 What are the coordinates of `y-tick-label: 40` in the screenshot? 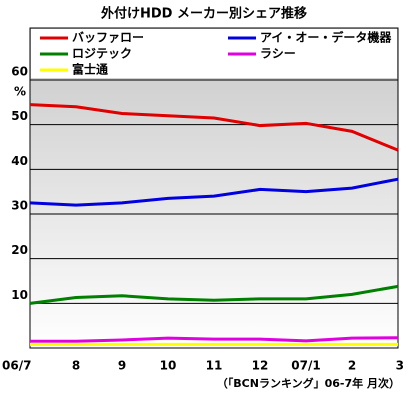 It's located at (19, 161).